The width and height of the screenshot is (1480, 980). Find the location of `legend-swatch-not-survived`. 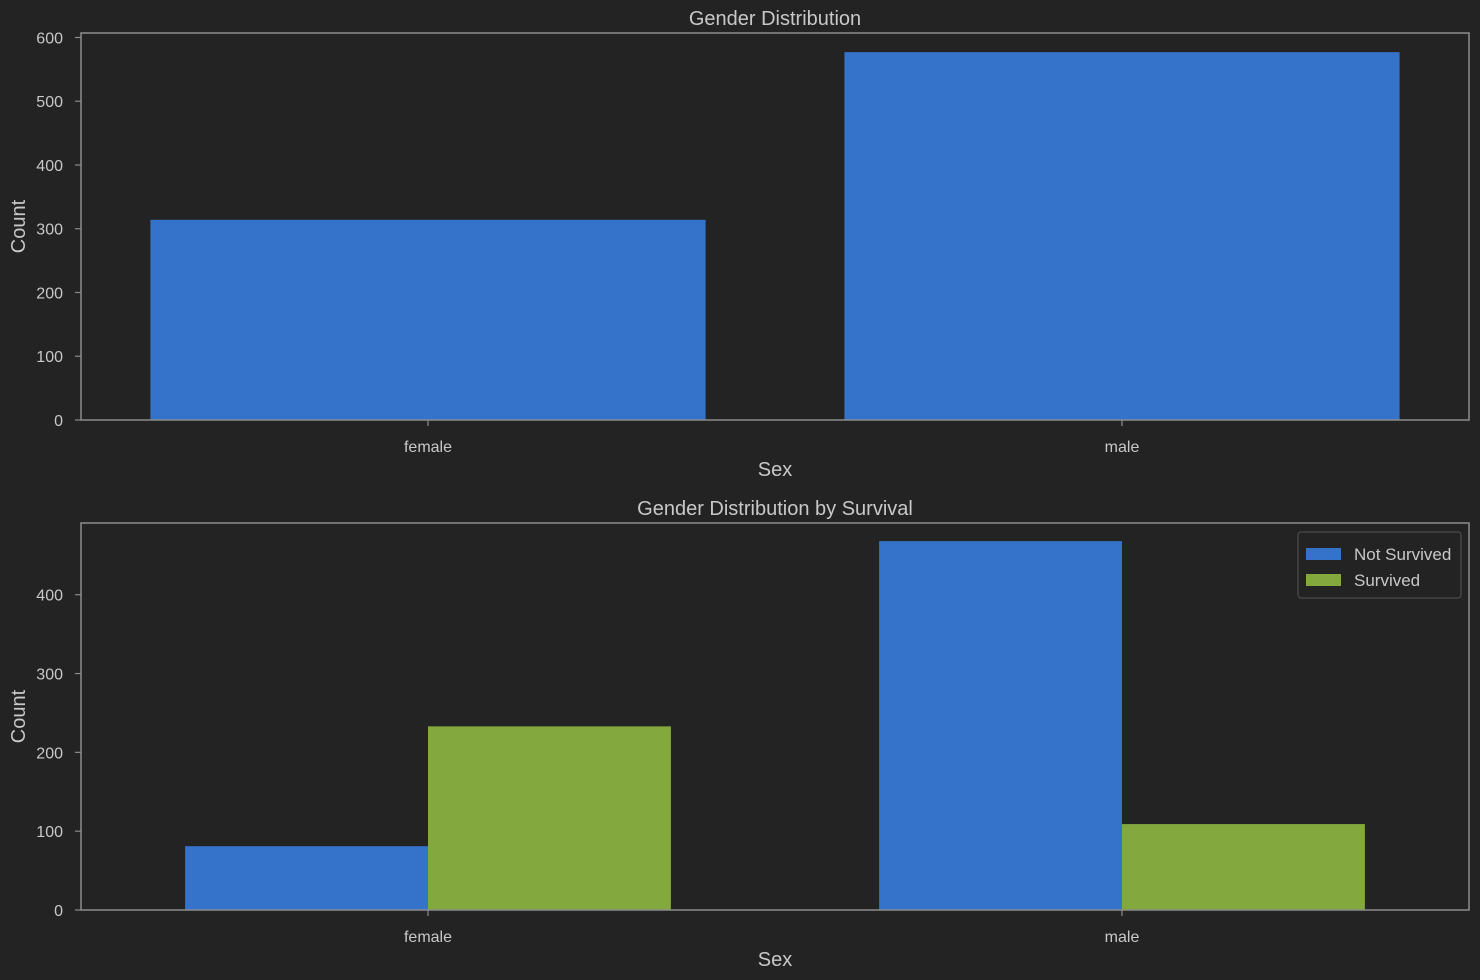

legend-swatch-not-survived is located at coordinates (1323, 554).